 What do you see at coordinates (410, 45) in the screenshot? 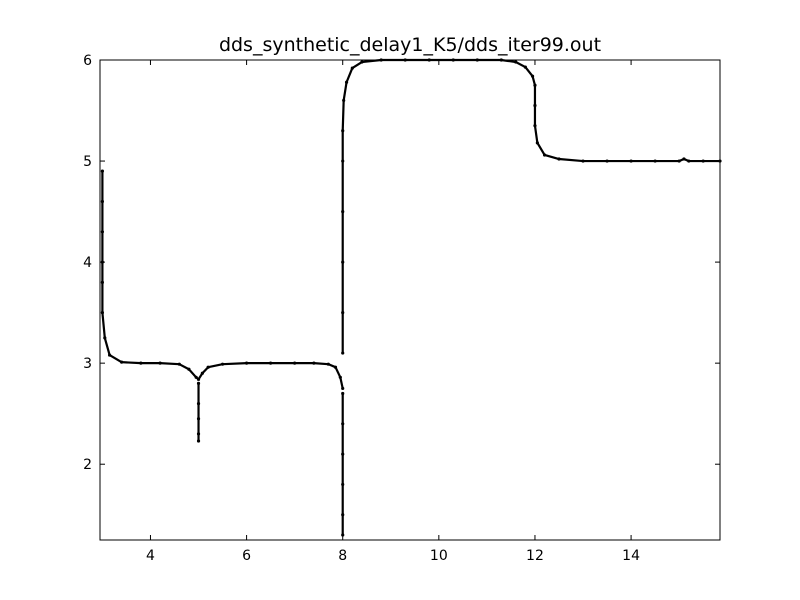
I see `chart-title: dds_synthetic_delay1_K5/dds_iter99.out` at bounding box center [410, 45].